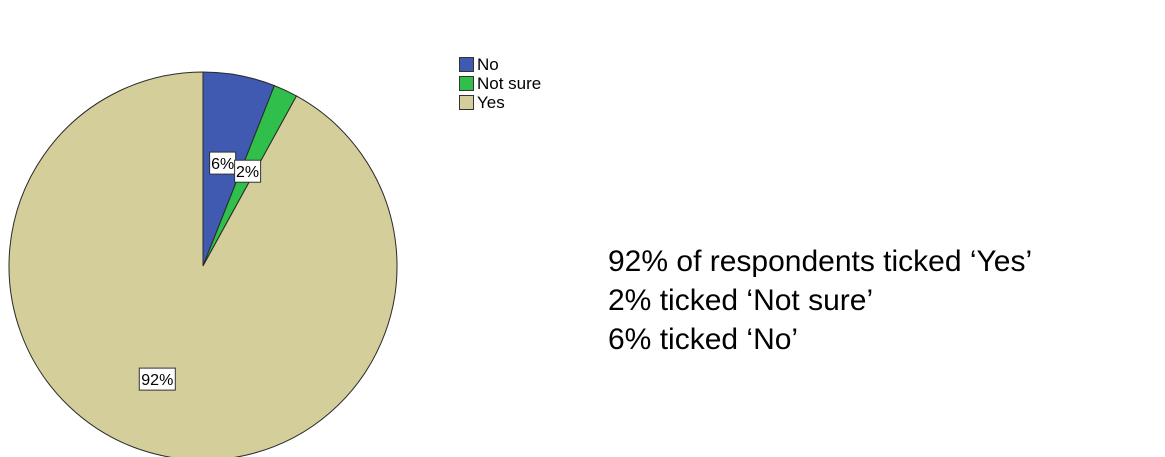  I want to click on data-label-not-sure: 2%, so click(248, 171).